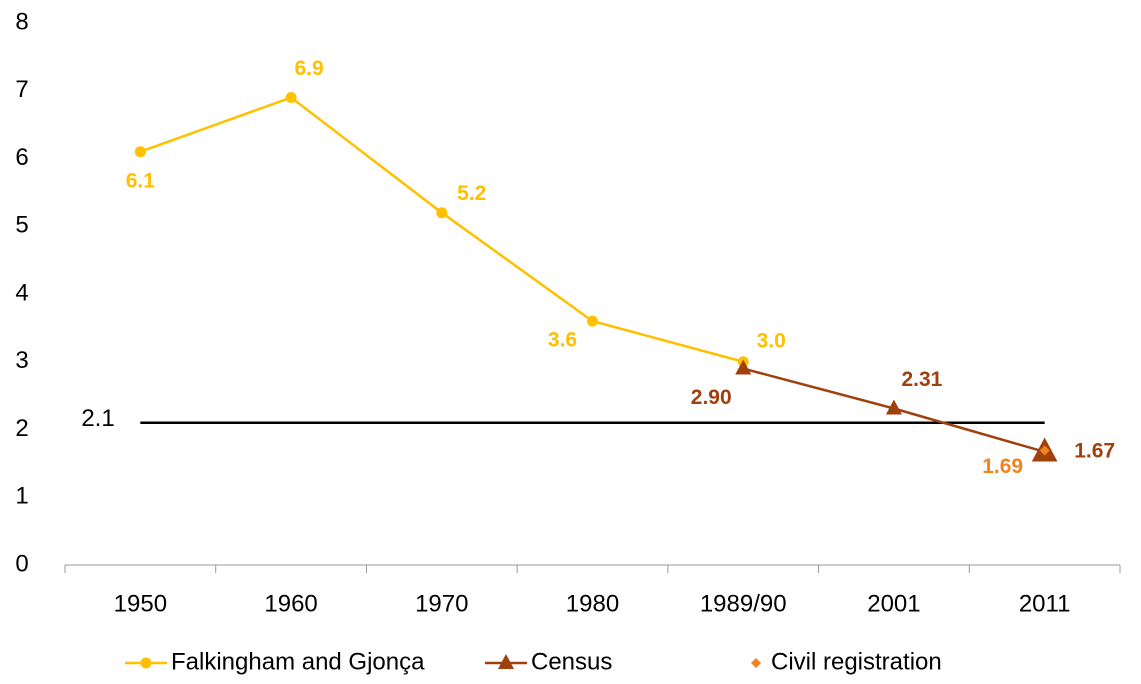 The image size is (1141, 684). Describe the element at coordinates (471, 193) in the screenshot. I see `value-label: 5.2` at that location.